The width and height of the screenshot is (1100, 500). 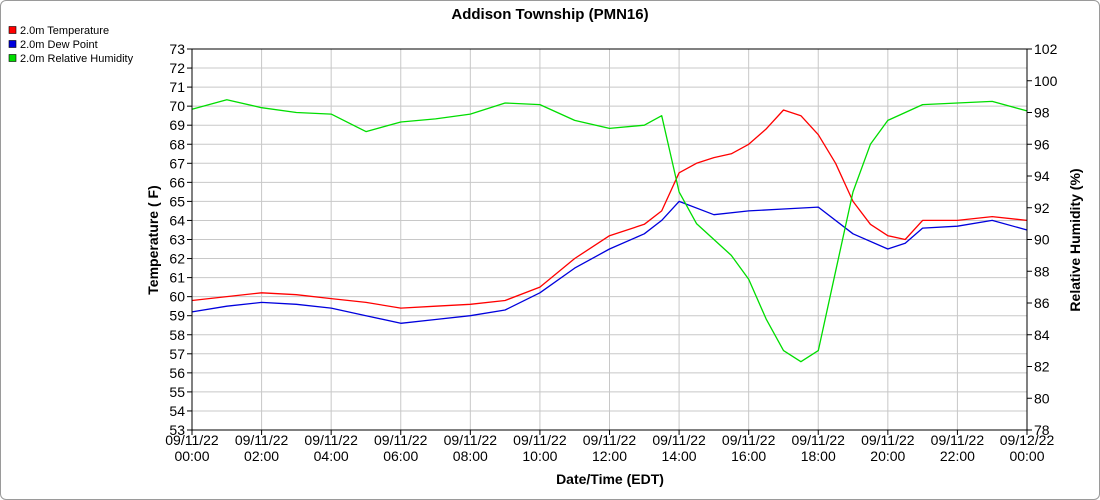 I want to click on y-axis-title: Temperature ( F), so click(x=153, y=239).